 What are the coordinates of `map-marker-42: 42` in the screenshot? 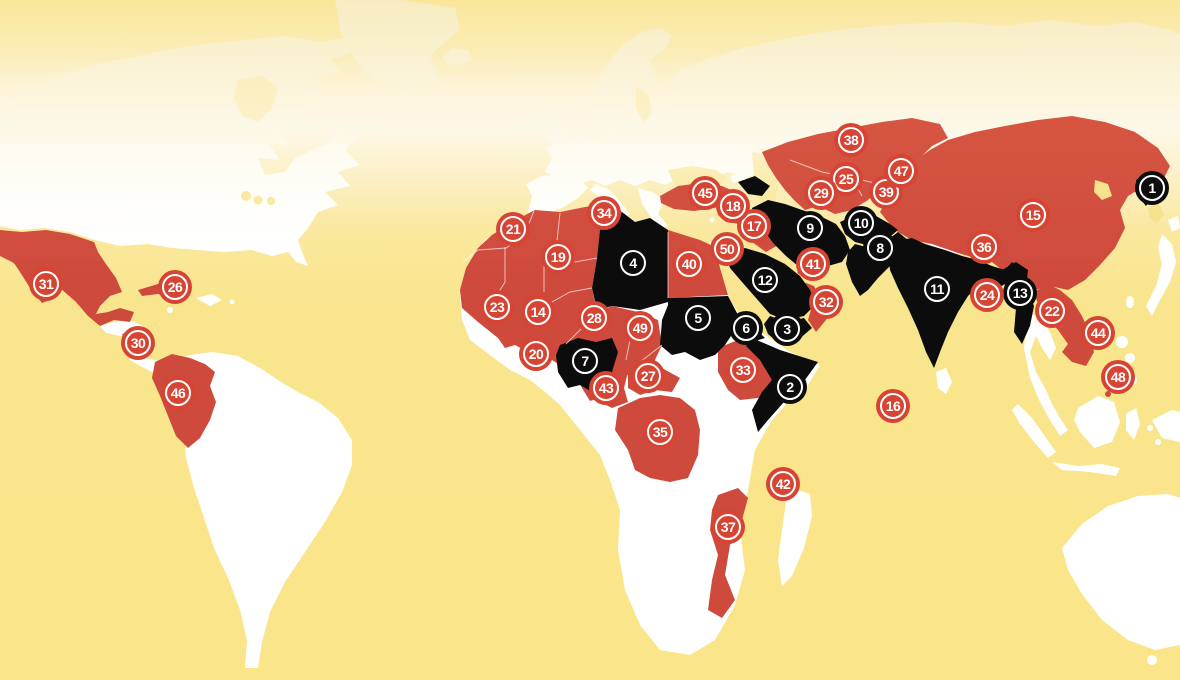 It's located at (783, 484).